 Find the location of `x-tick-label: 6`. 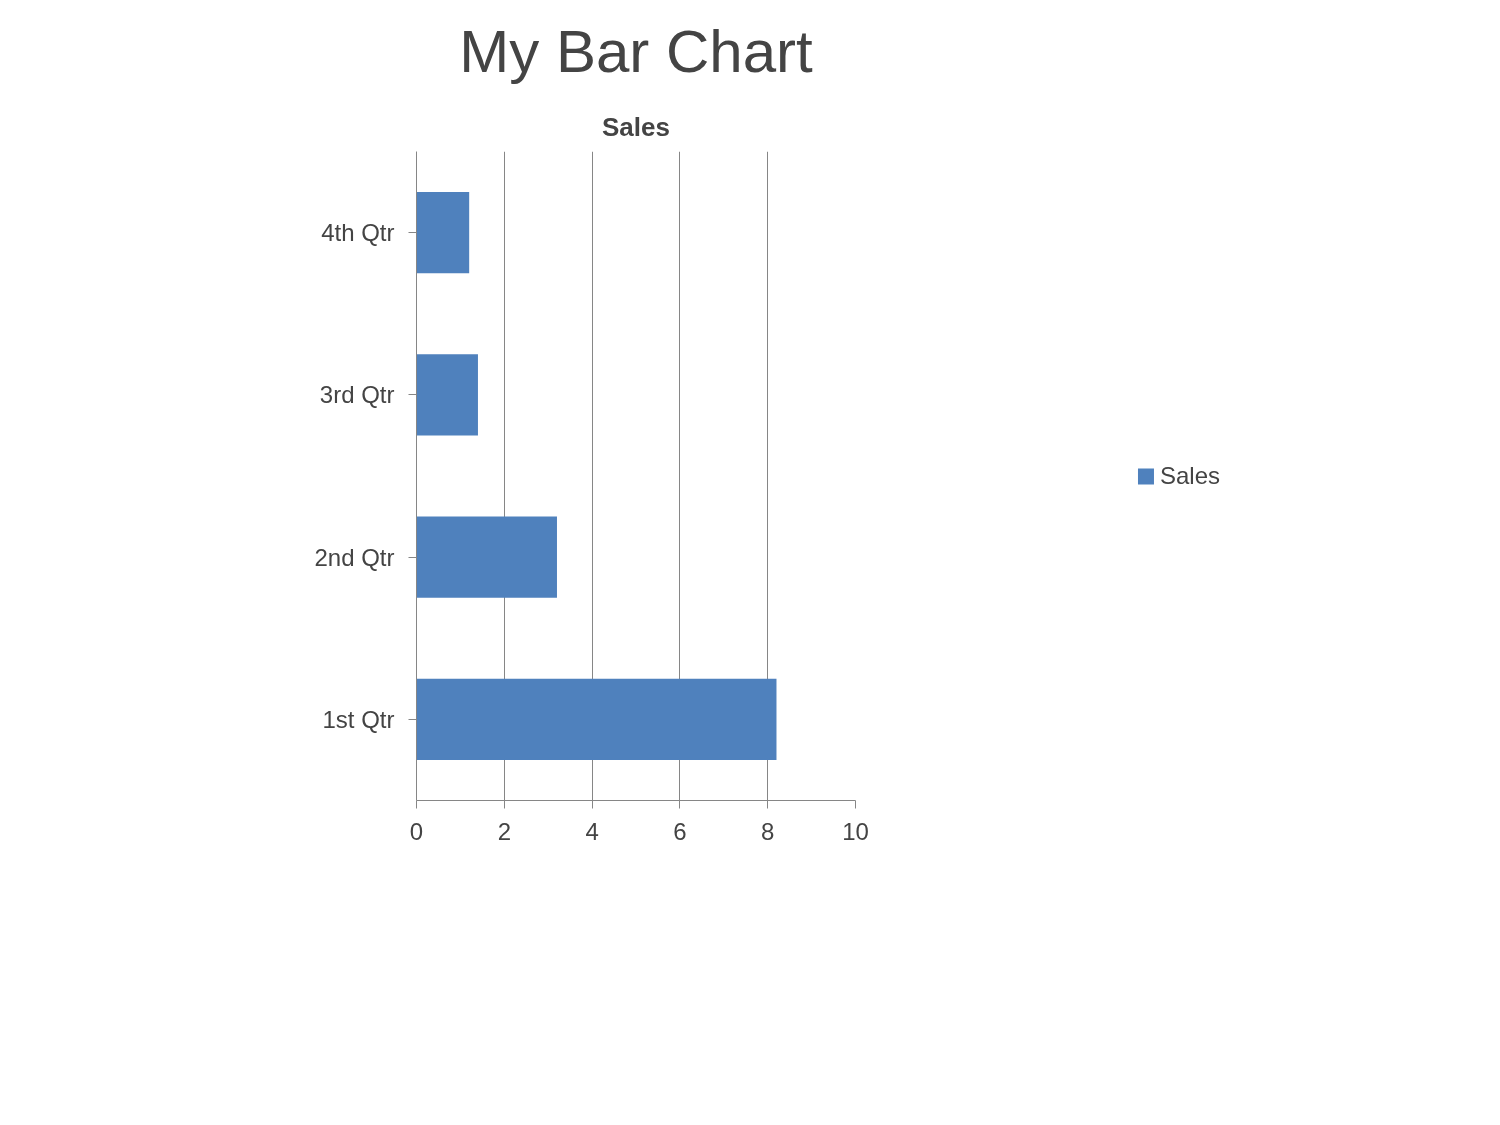

x-tick-label: 6 is located at coordinates (680, 831).